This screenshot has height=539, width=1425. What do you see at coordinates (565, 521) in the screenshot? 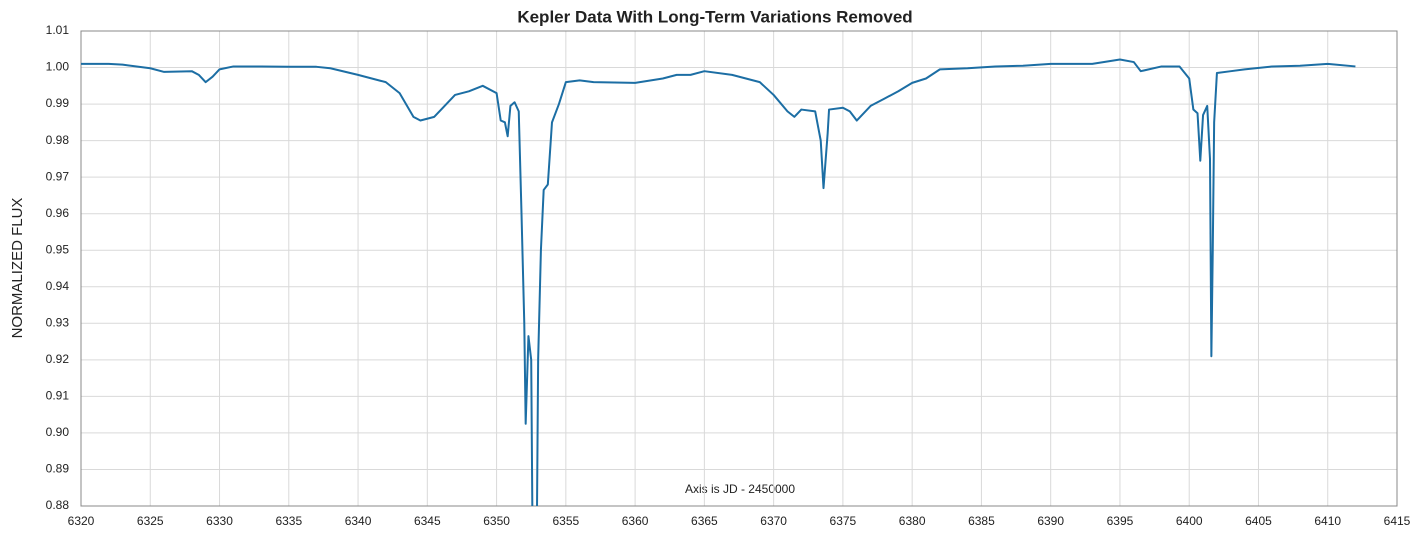
I see `x-tick-label: 6355` at bounding box center [565, 521].